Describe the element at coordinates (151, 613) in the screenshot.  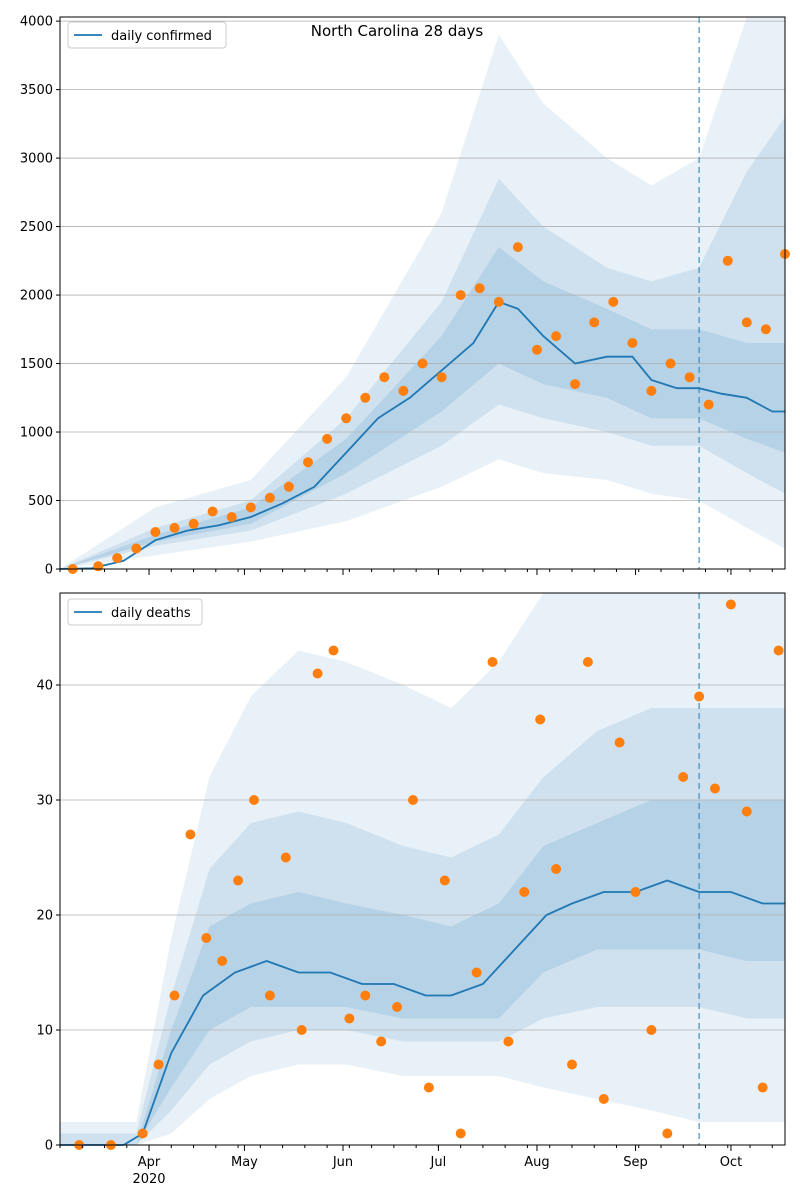
I see `legend-label-deaths: daily deaths` at that location.